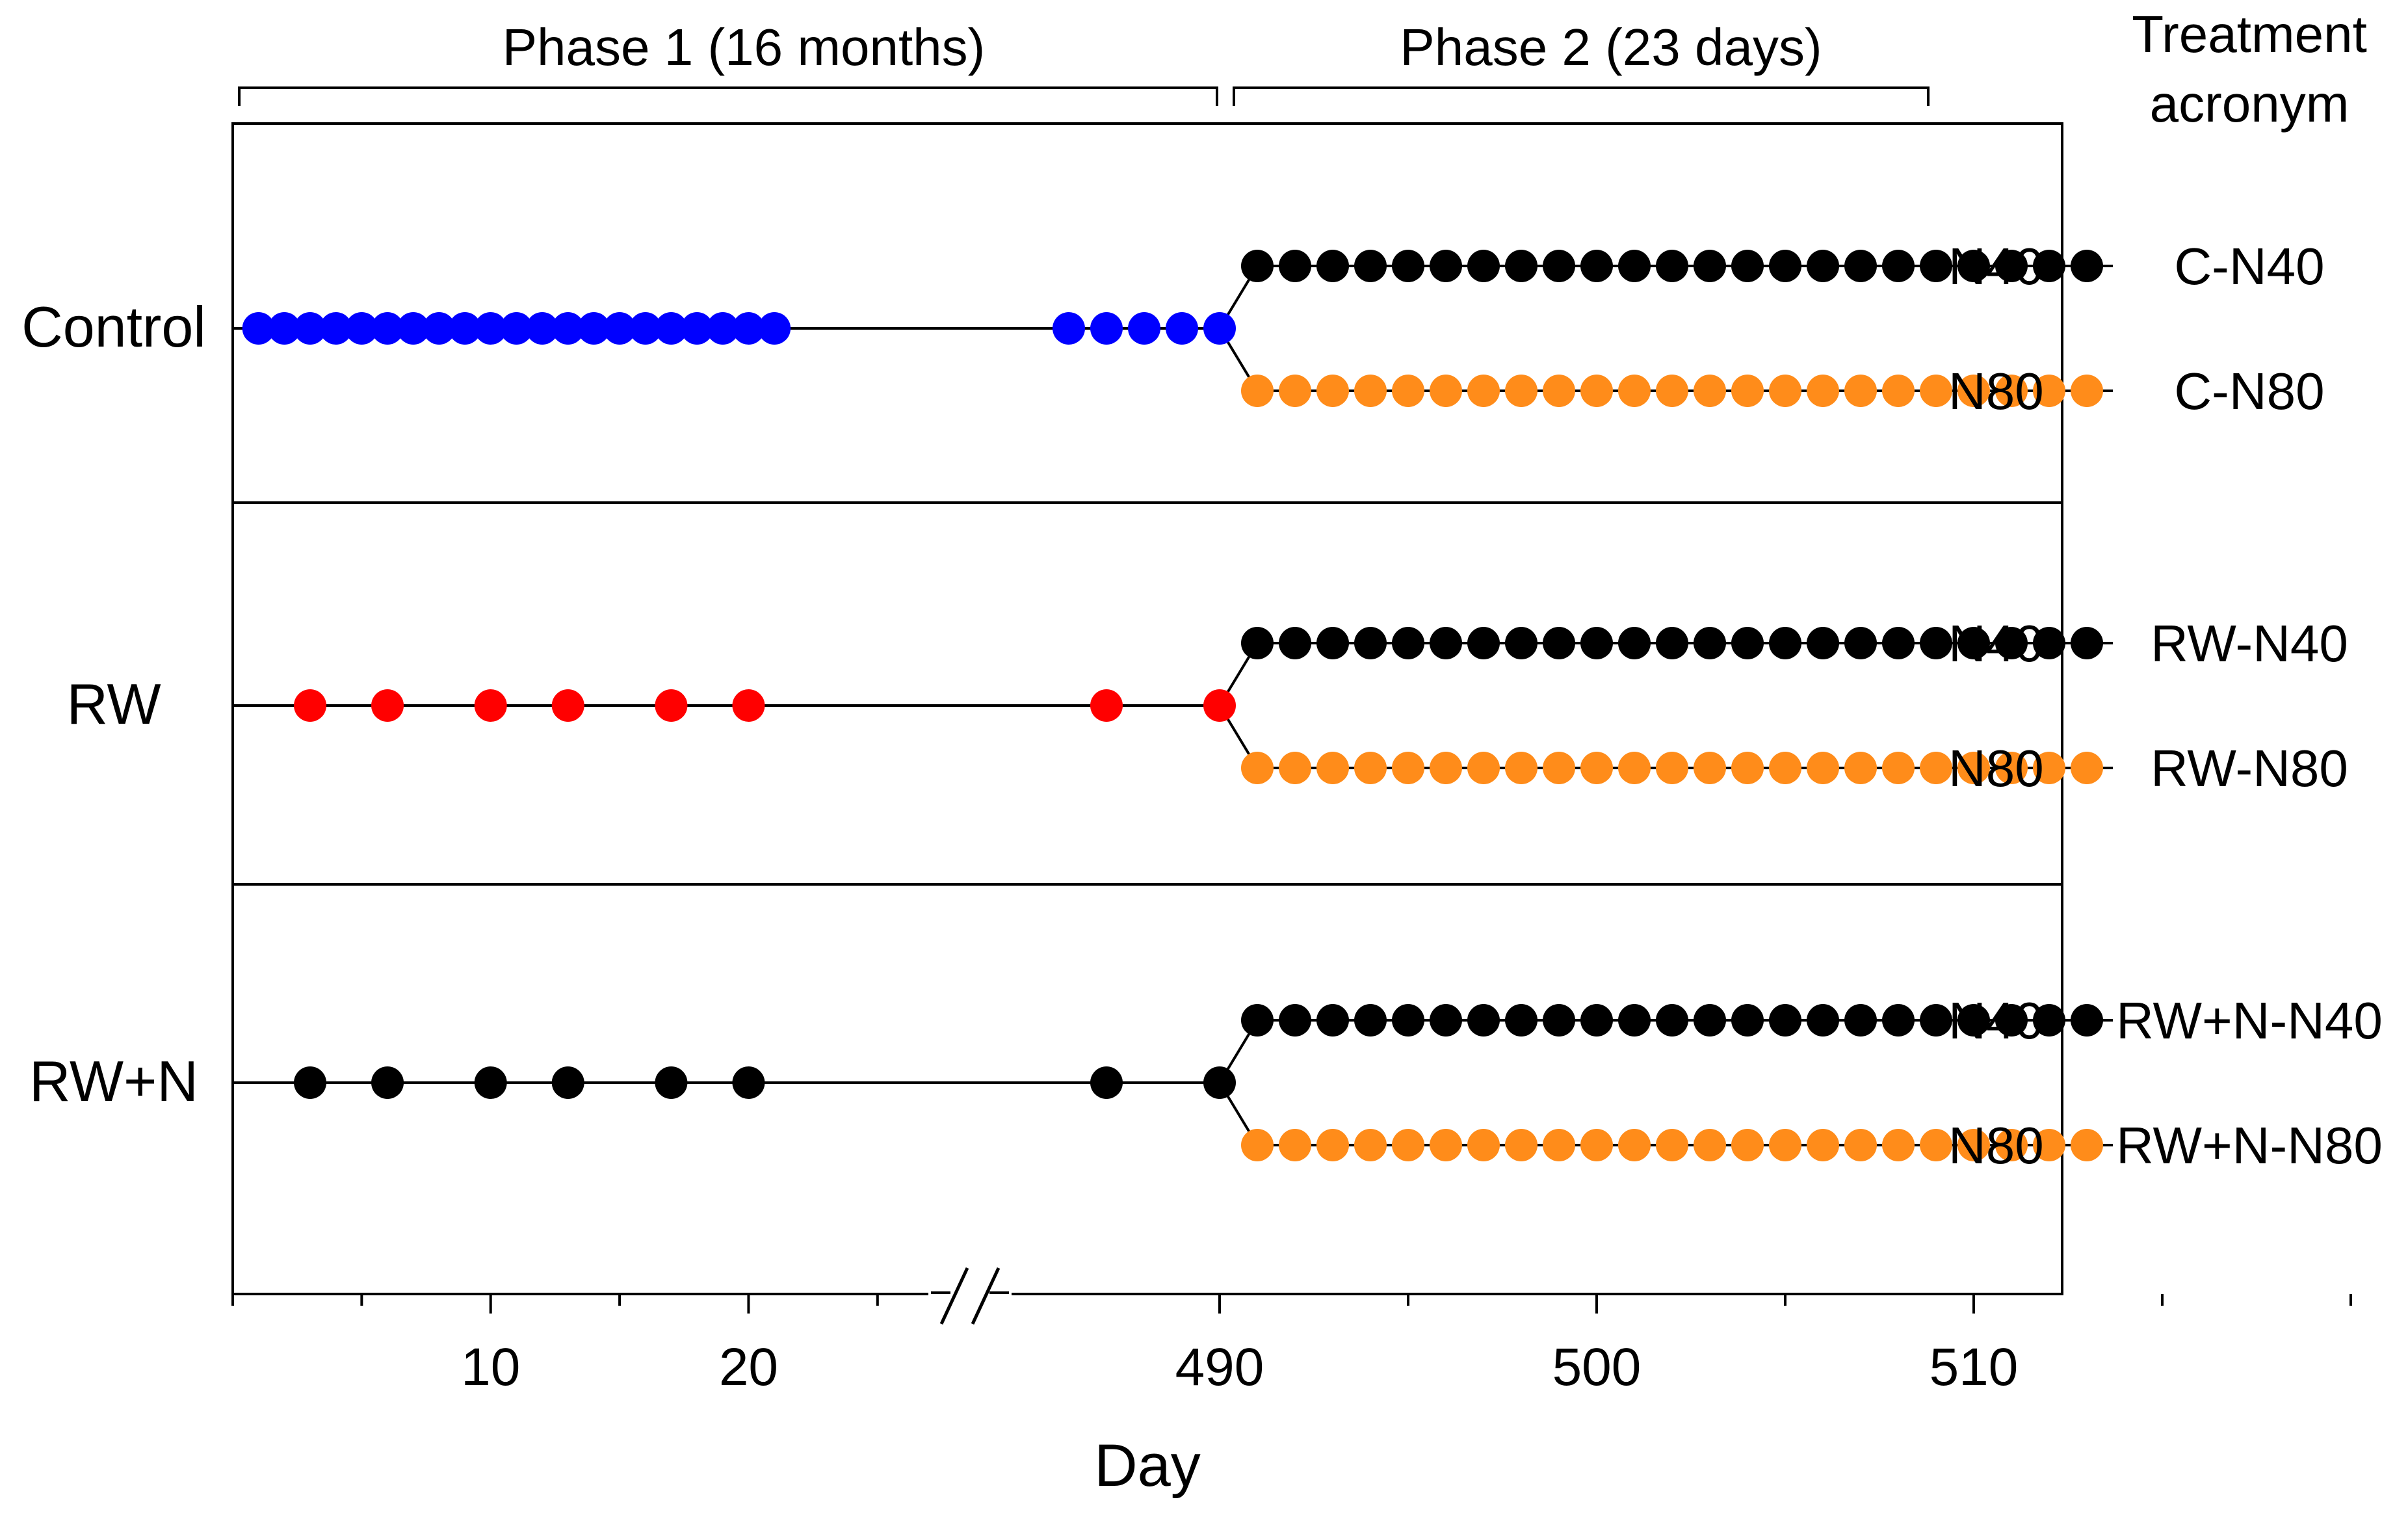 The height and width of the screenshot is (1519, 2408). What do you see at coordinates (2249, 1145) in the screenshot?
I see `treatment-acronym: RW+N-N80` at bounding box center [2249, 1145].